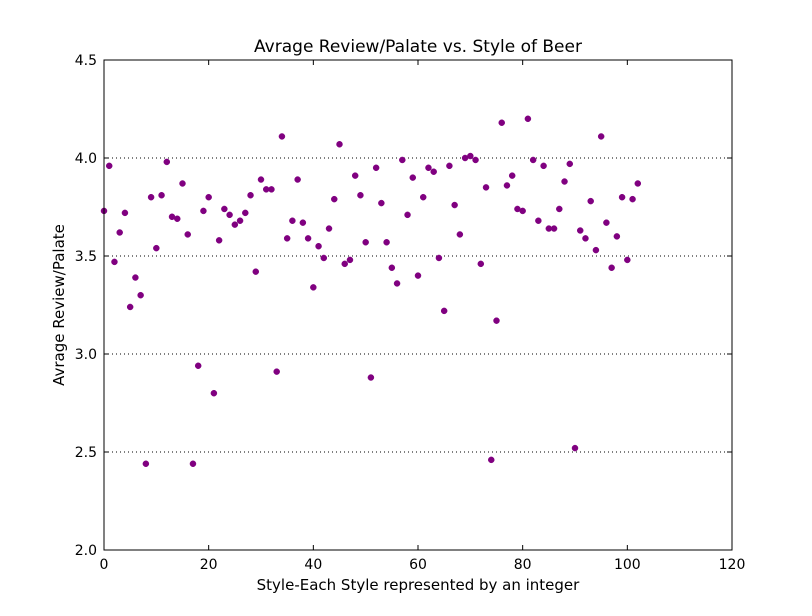 The width and height of the screenshot is (812, 616). Describe the element at coordinates (104, 565) in the screenshot. I see `x-tick-label: 0` at that location.